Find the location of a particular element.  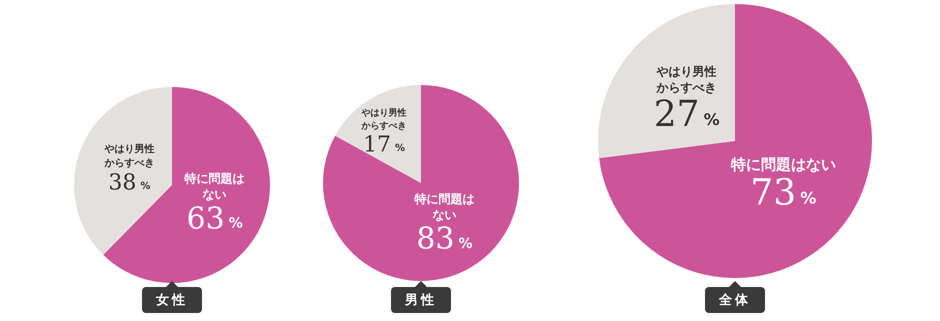

data-label: 73% is located at coordinates (783, 193).